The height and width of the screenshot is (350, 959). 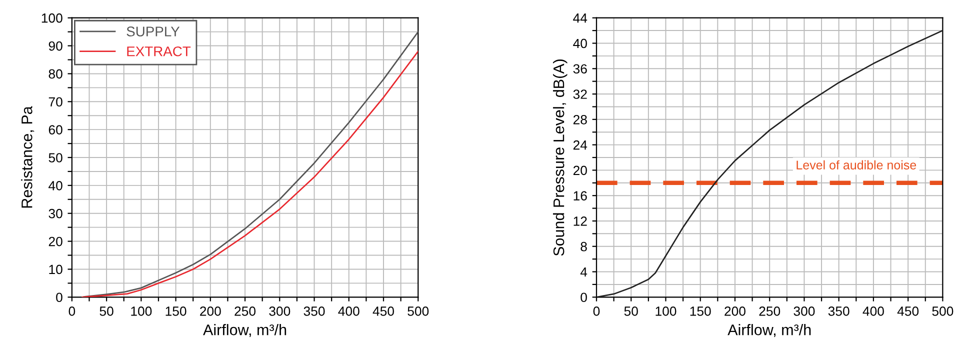 I want to click on legend-label: SUPPLY, so click(x=153, y=31).